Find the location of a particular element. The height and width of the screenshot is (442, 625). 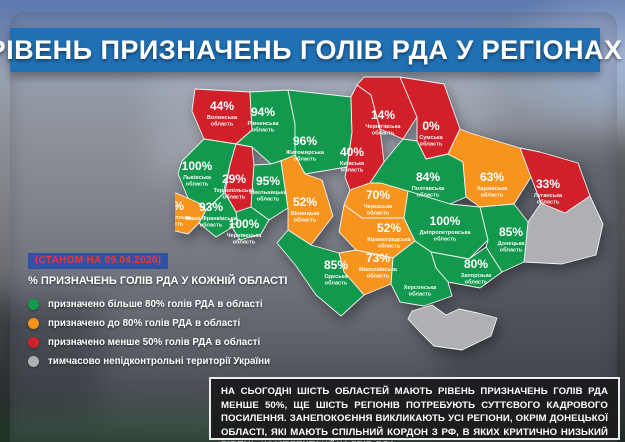

region-name-label: Луганська is located at coordinates (548, 196).